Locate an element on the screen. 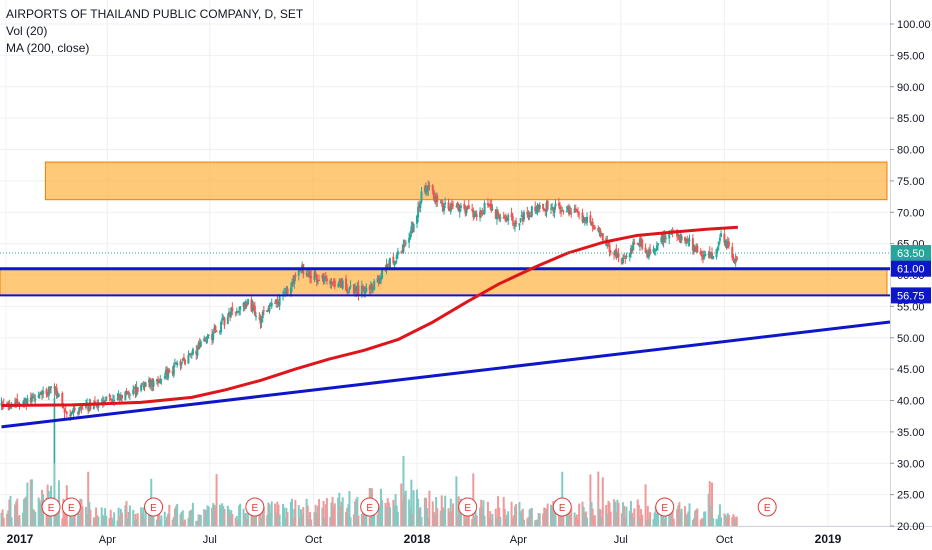 The image size is (932, 550). earnings-circle is located at coordinates (255, 507).